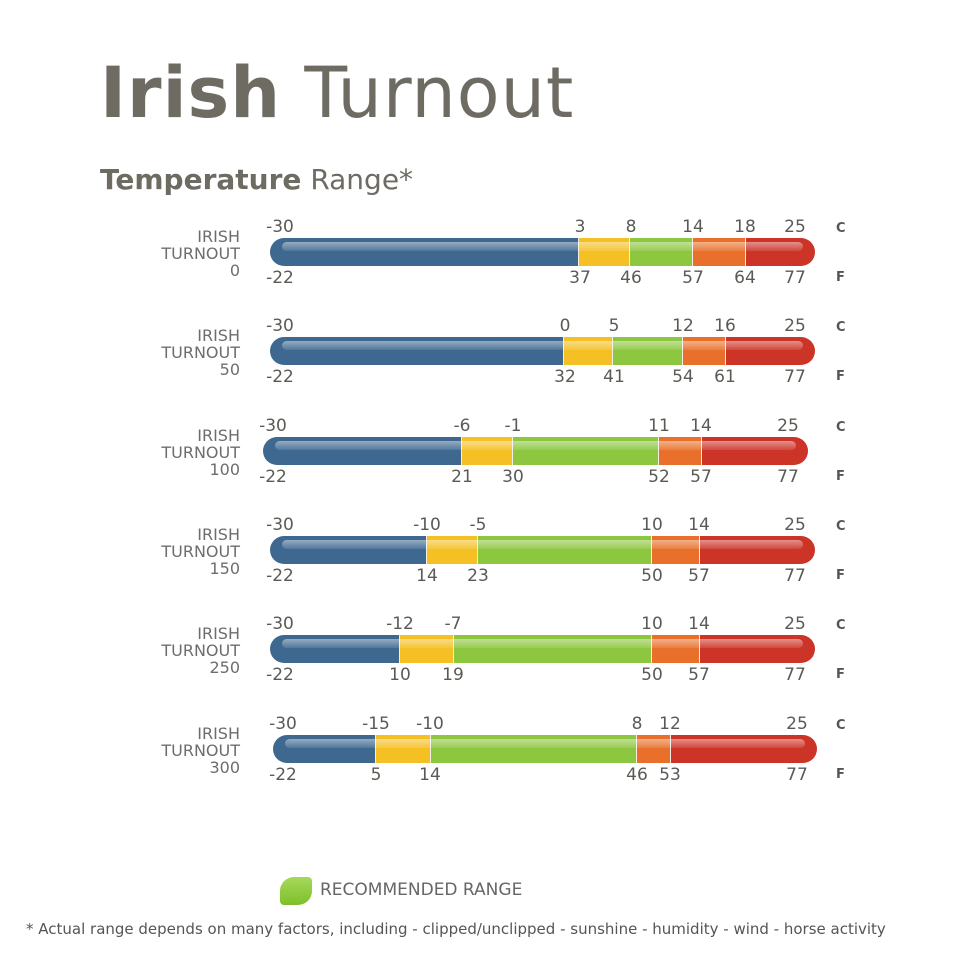 The width and height of the screenshot is (967, 969). What do you see at coordinates (478, 576) in the screenshot?
I see `fahrenheit-tick-label: 23` at bounding box center [478, 576].